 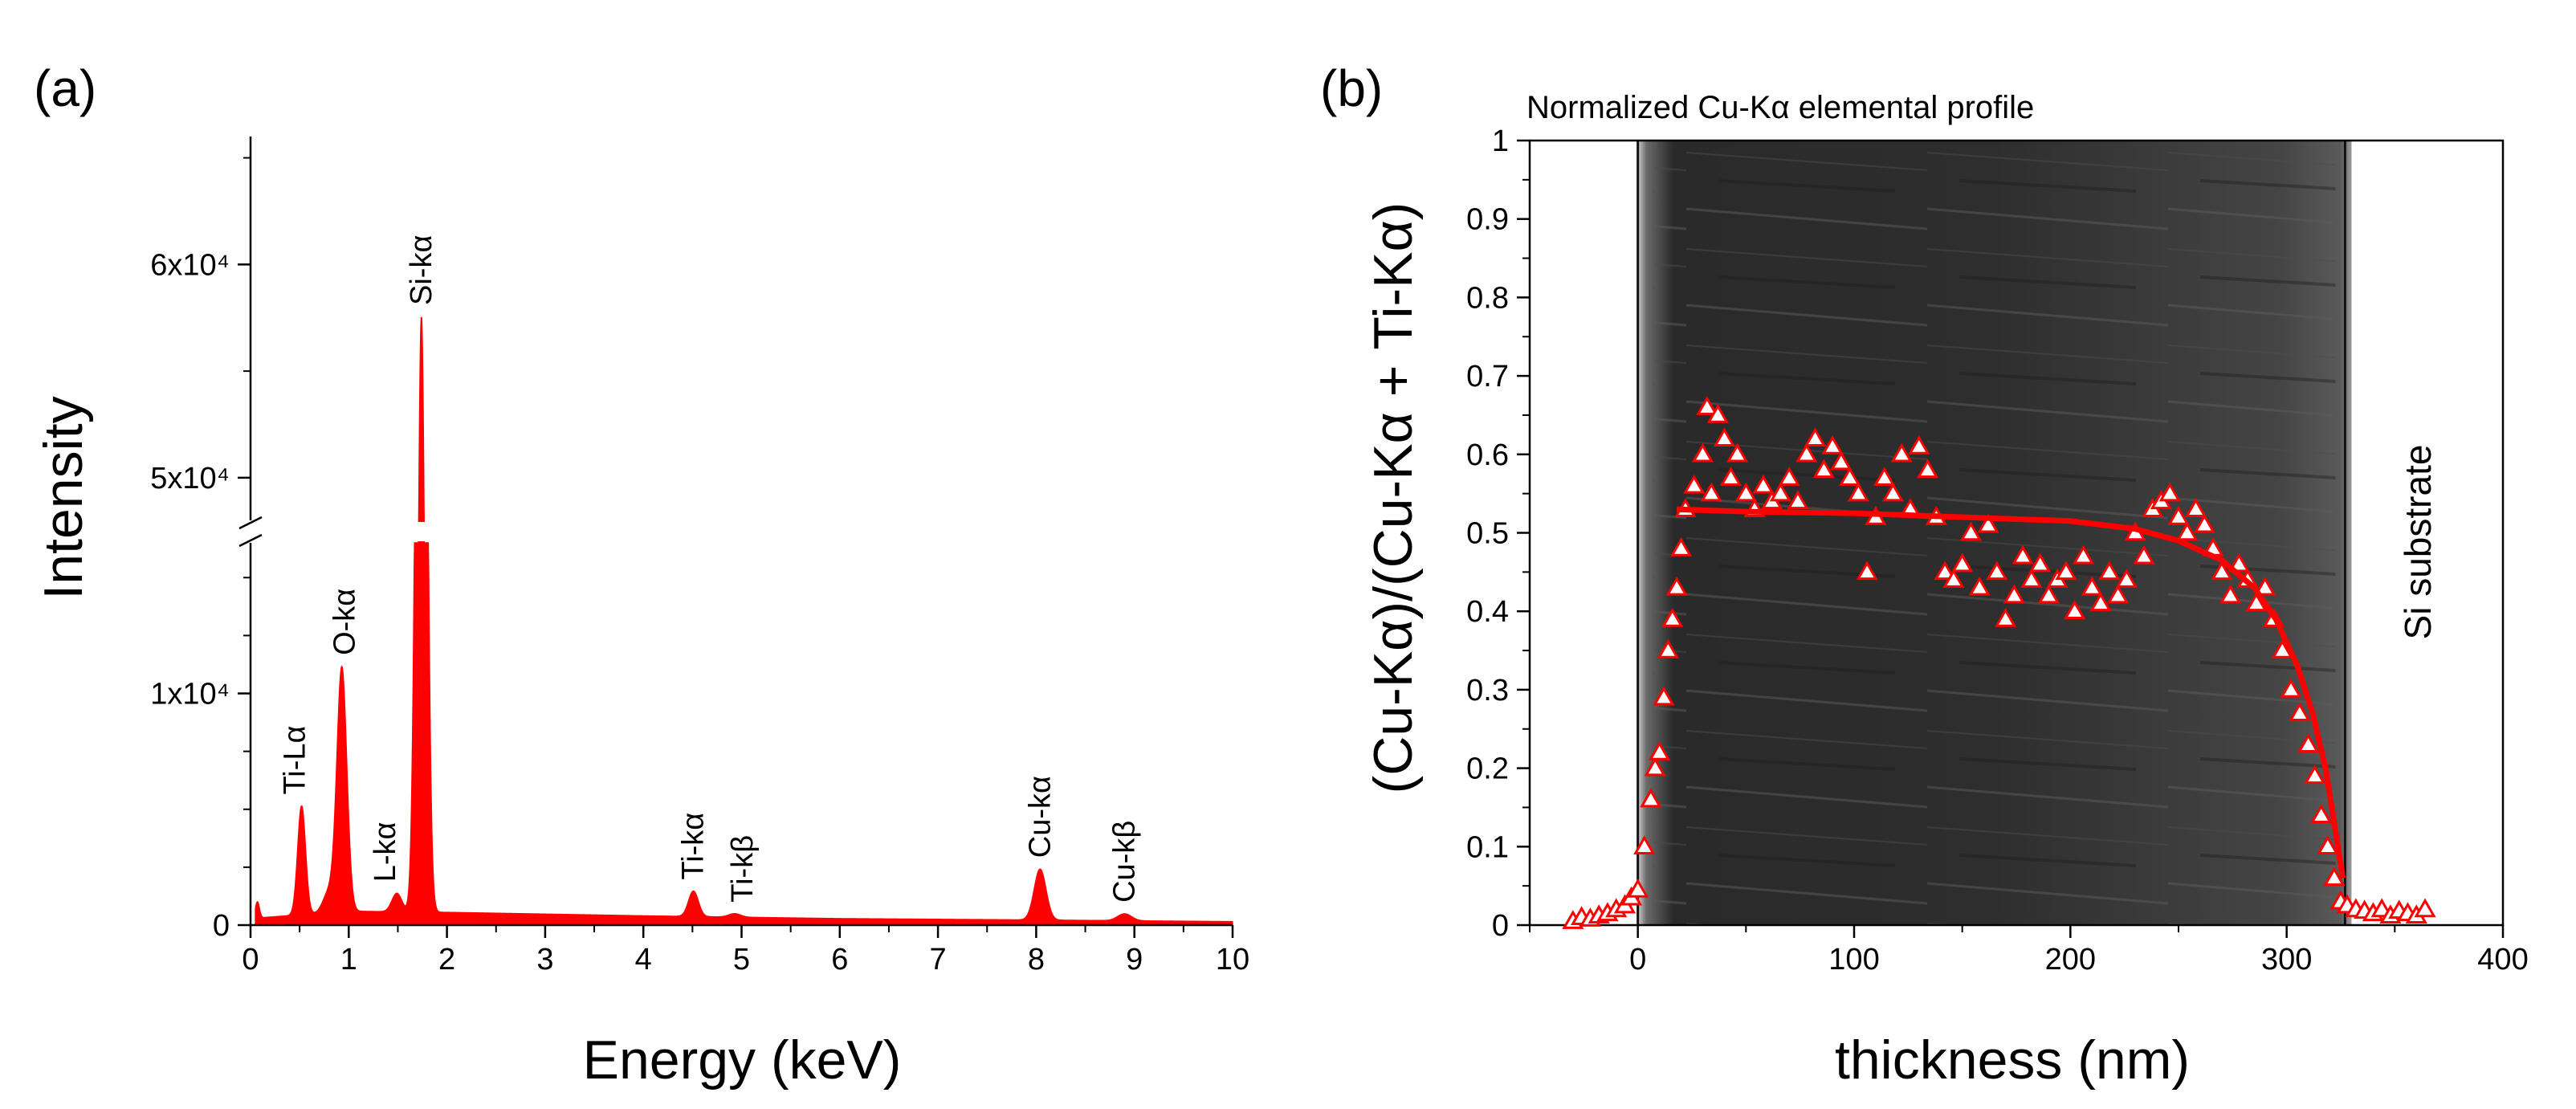 What do you see at coordinates (1487, 847) in the screenshot?
I see `y-tick-label-b: 0.1` at bounding box center [1487, 847].